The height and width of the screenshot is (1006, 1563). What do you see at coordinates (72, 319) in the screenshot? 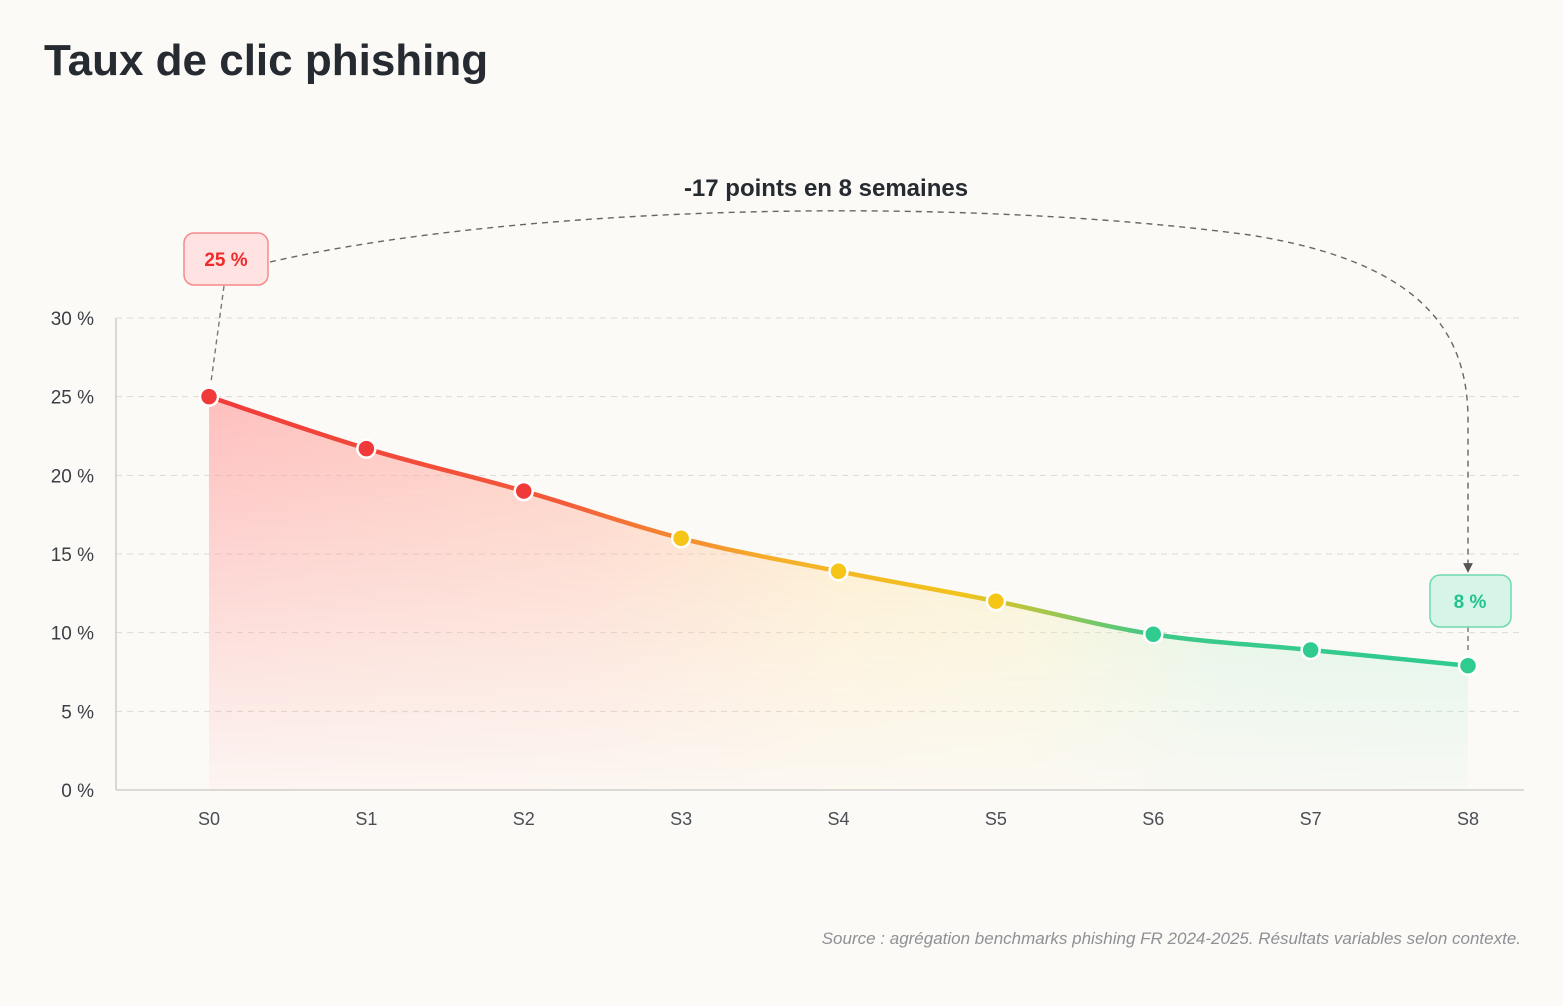
I see `y-tick-label: 30 %` at bounding box center [72, 319].